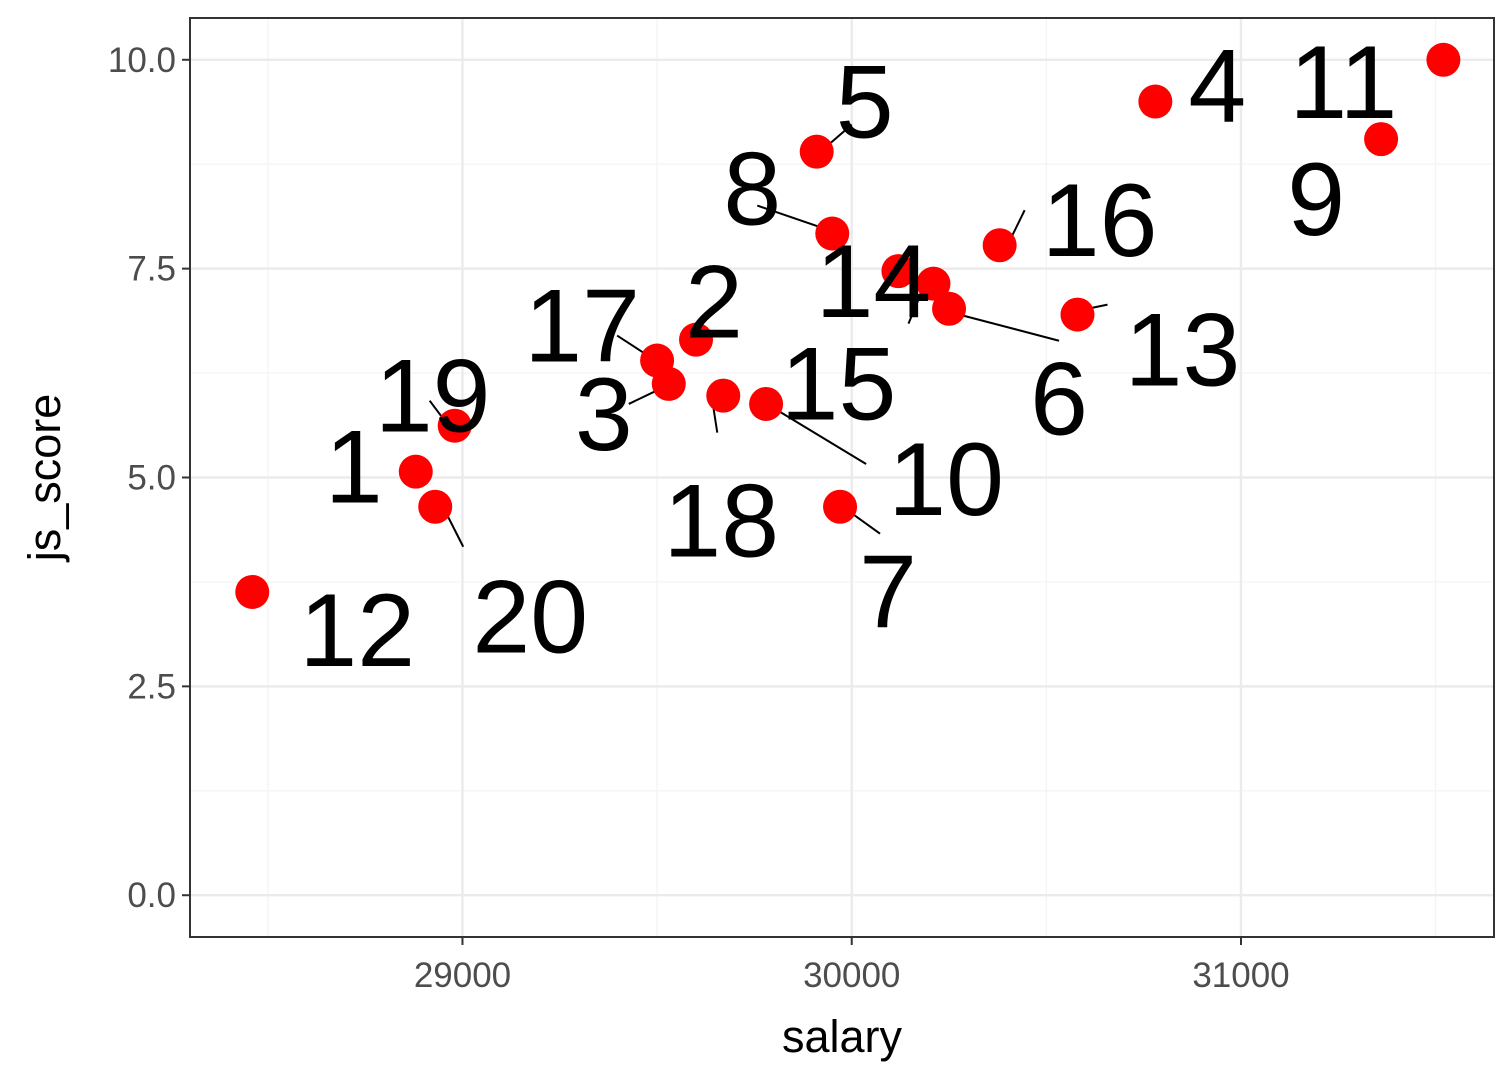 This screenshot has width=1512, height=1080. What do you see at coordinates (874, 282) in the screenshot?
I see `point-label: 14` at bounding box center [874, 282].